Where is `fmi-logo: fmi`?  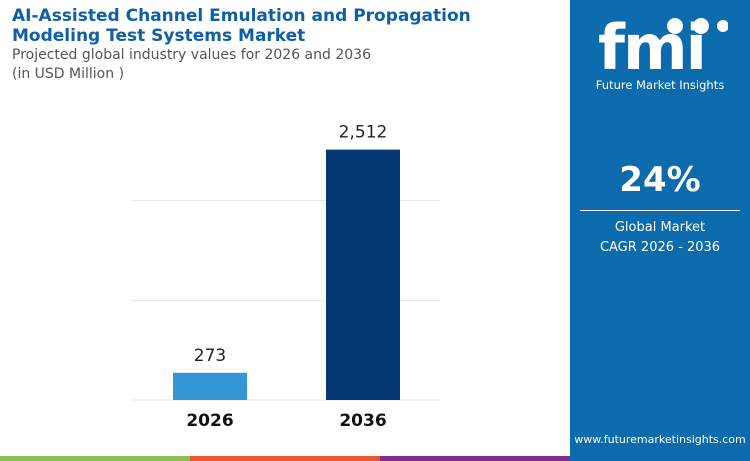
fmi-logo: fmi is located at coordinates (663, 44).